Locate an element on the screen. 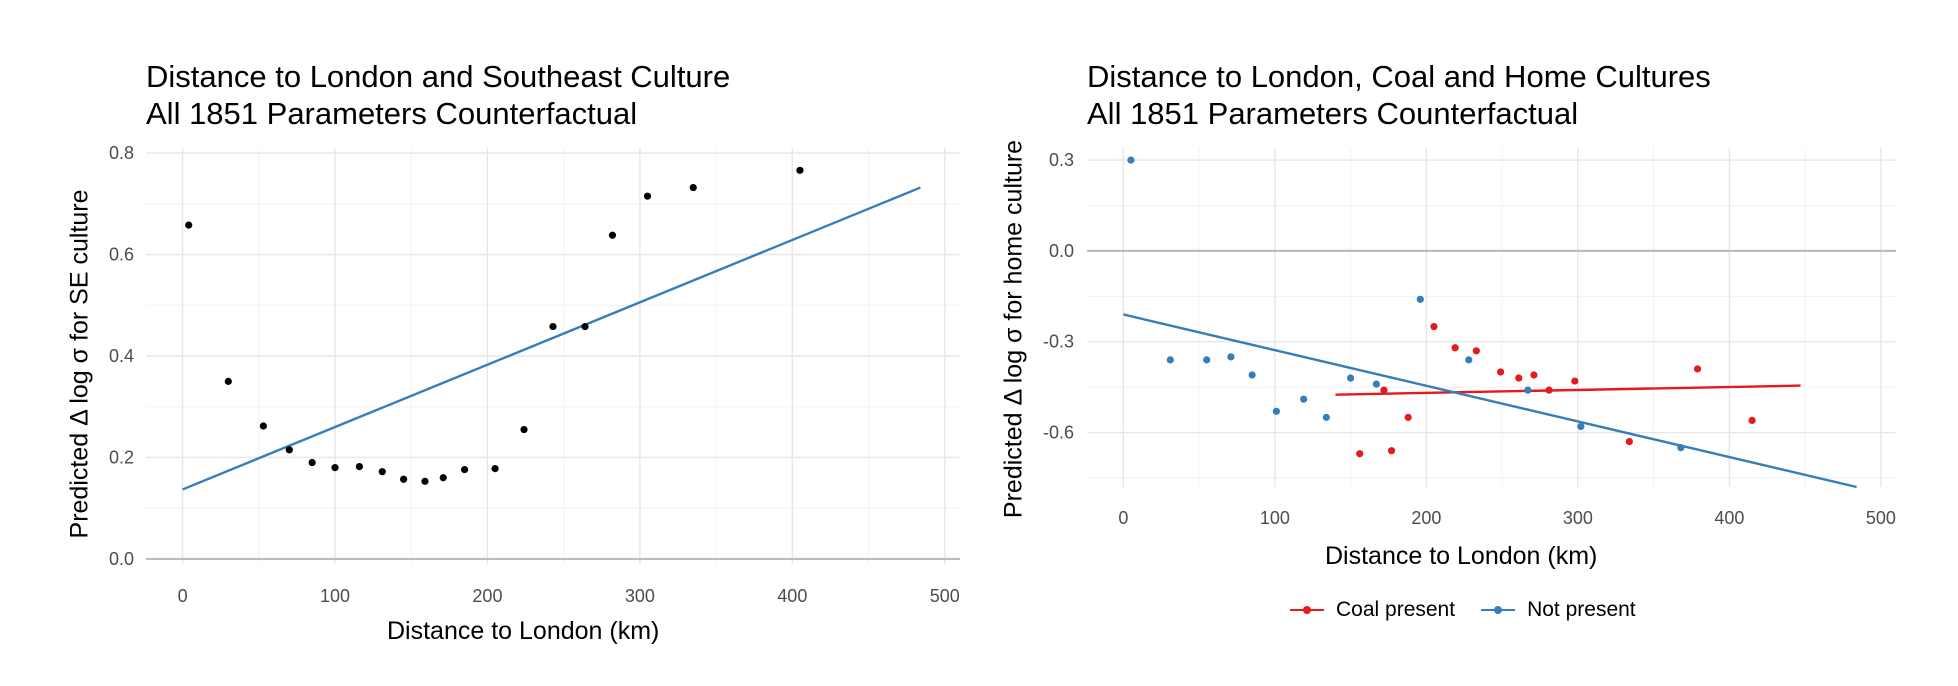 This screenshot has height=686, width=1958. right-x-tick-label: 500 is located at coordinates (1881, 518).